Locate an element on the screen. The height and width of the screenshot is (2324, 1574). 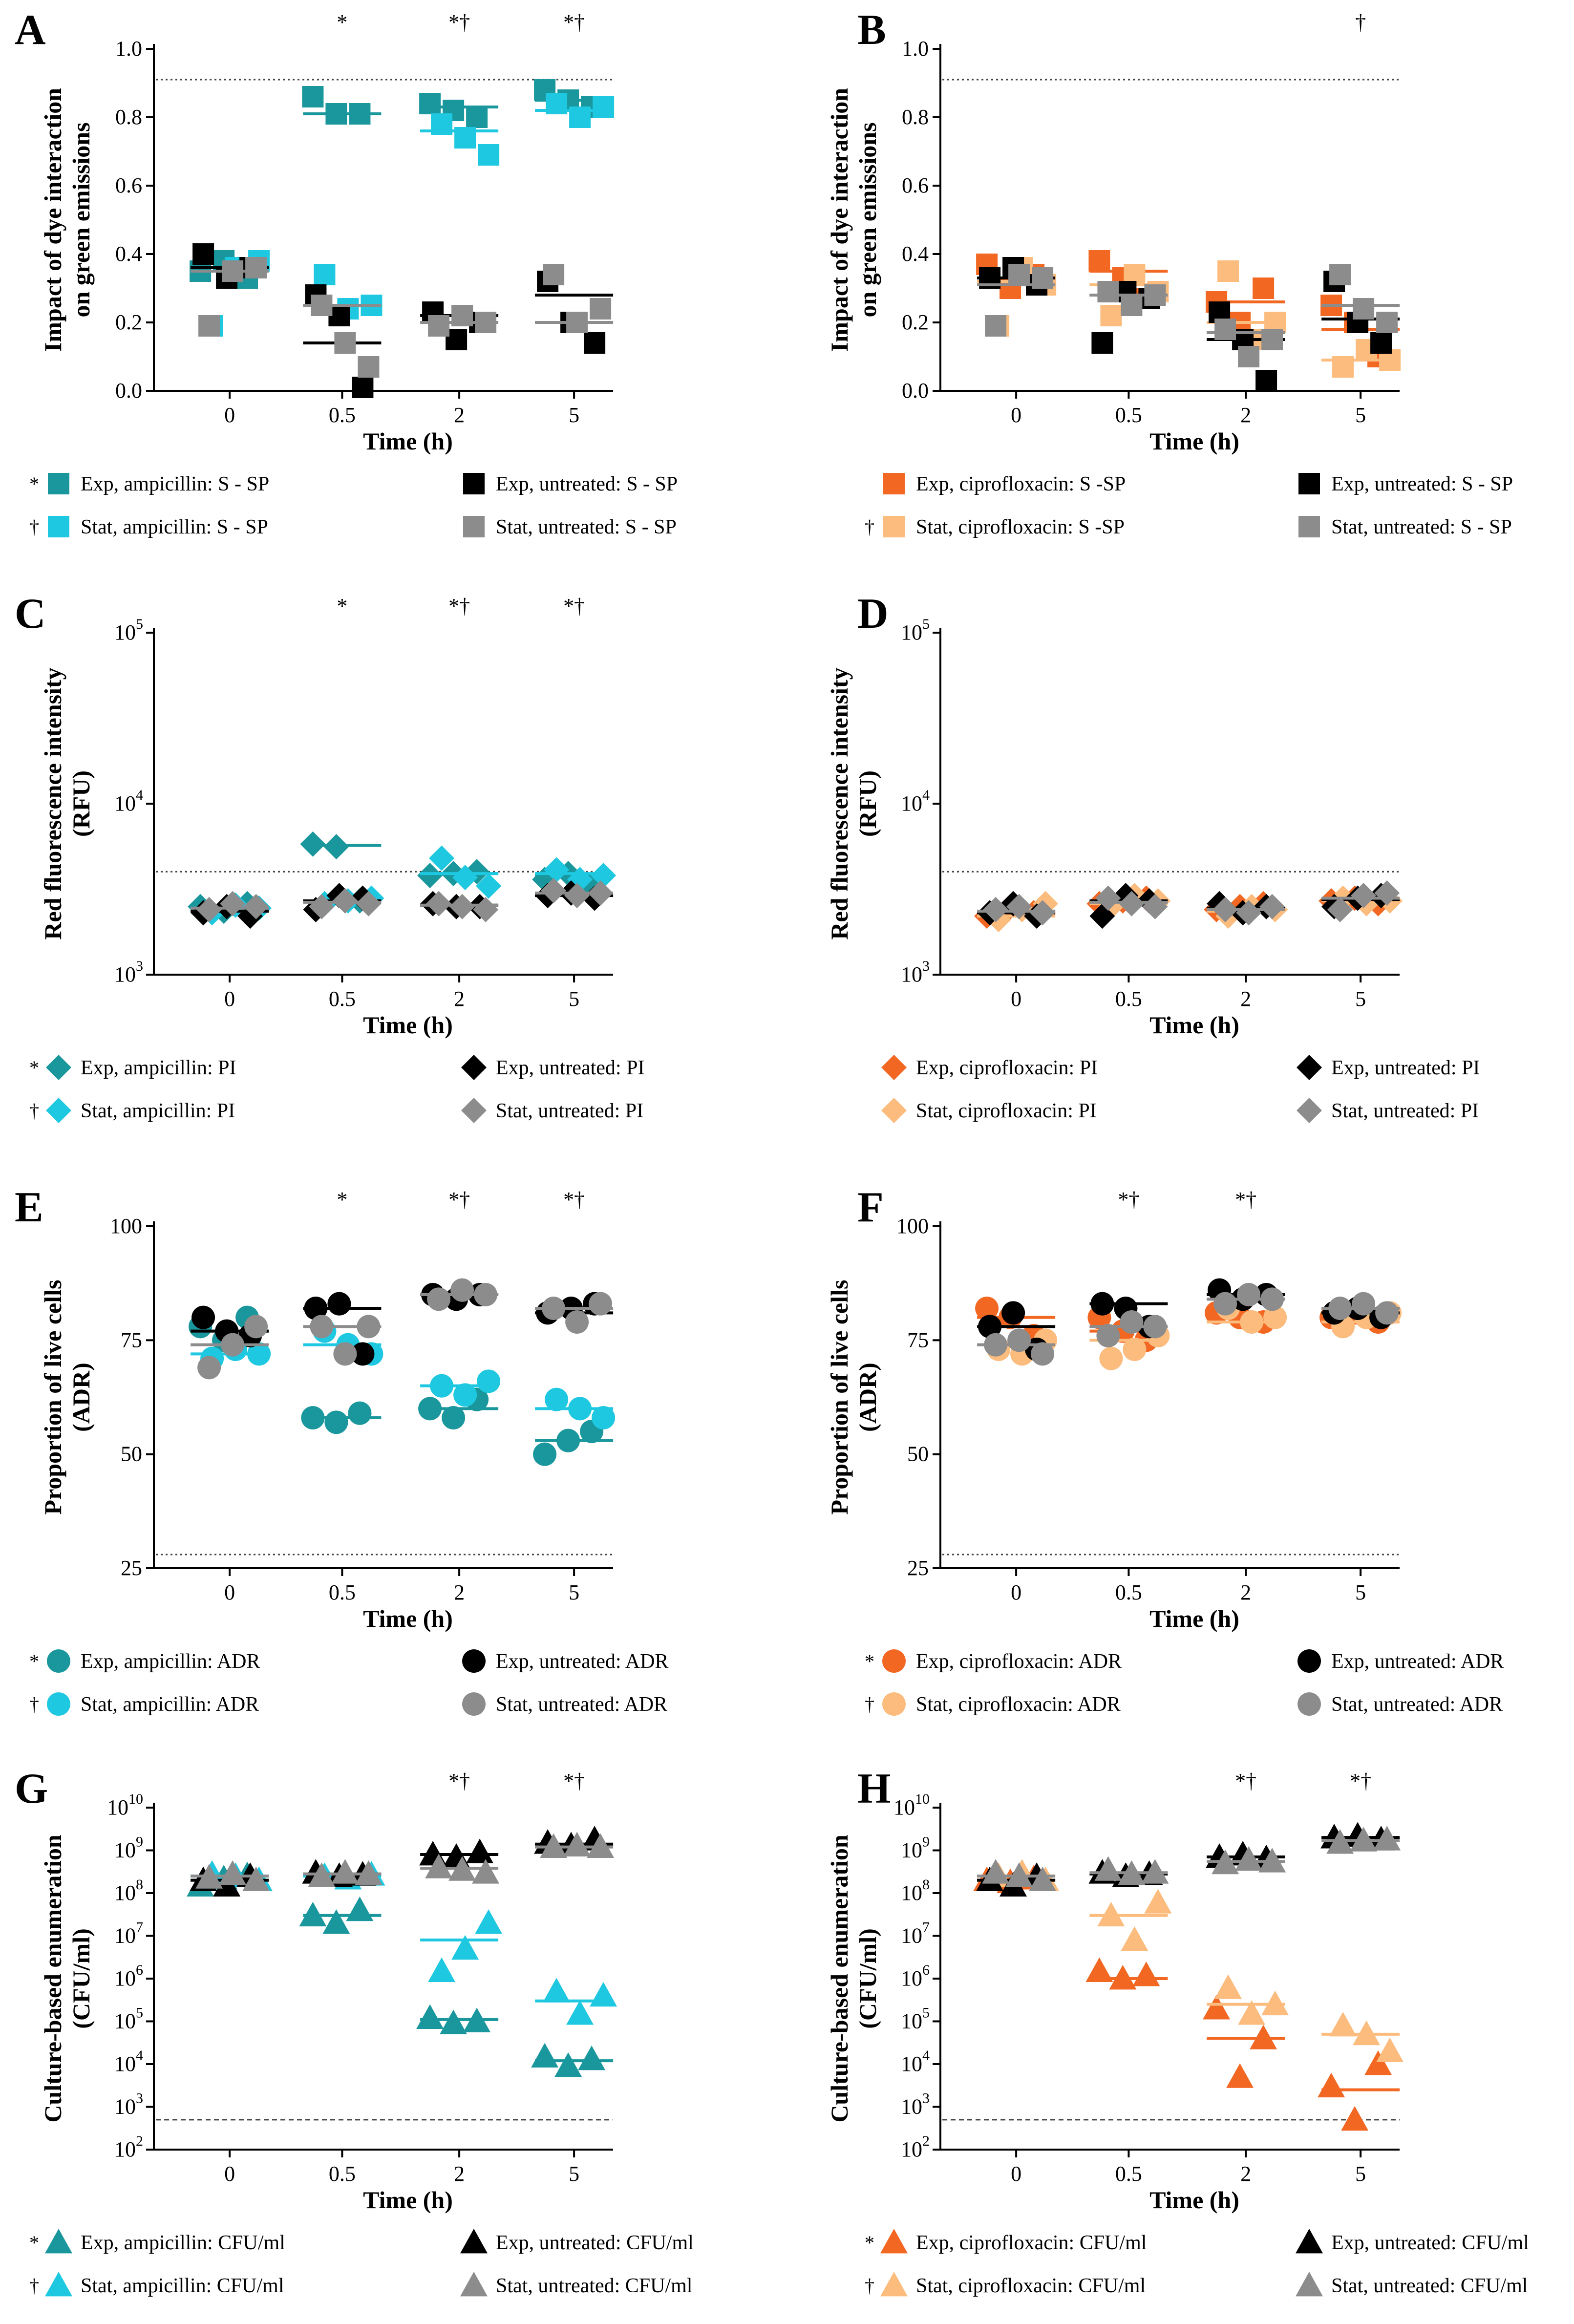
y-axis-title-line: (CFU/ml) is located at coordinates (81, 1979).